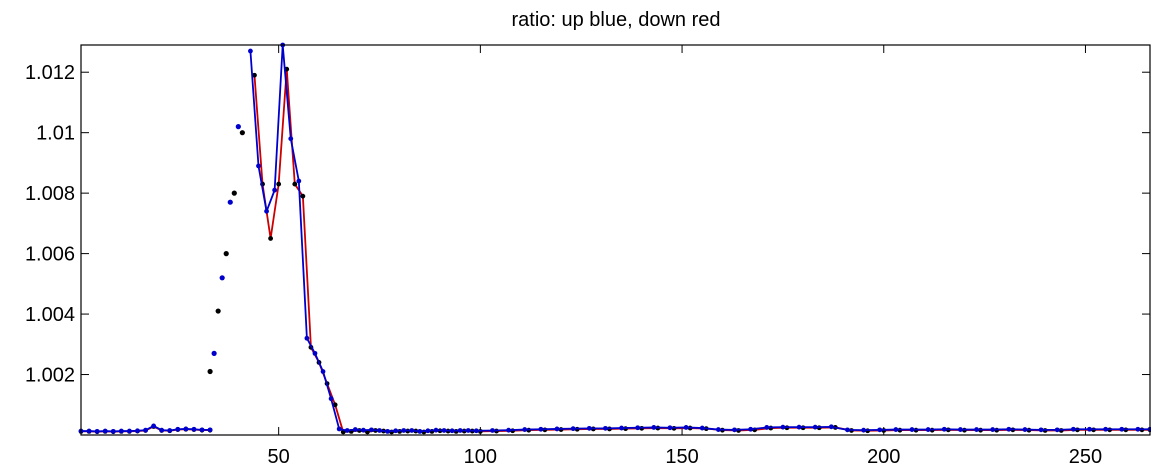  I want to click on chart-title: ratio: up blue, down red, so click(615, 20).